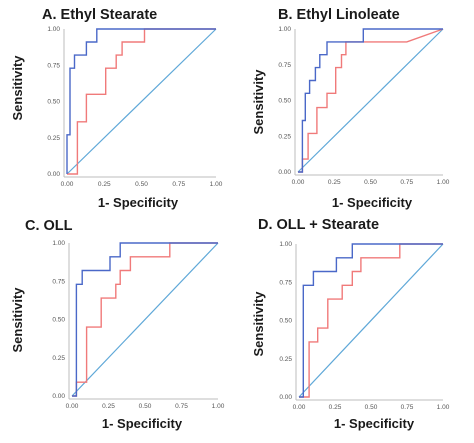 The image size is (474, 443). I want to click on panel-a-ylabel: Sensitivity, so click(17, 88).